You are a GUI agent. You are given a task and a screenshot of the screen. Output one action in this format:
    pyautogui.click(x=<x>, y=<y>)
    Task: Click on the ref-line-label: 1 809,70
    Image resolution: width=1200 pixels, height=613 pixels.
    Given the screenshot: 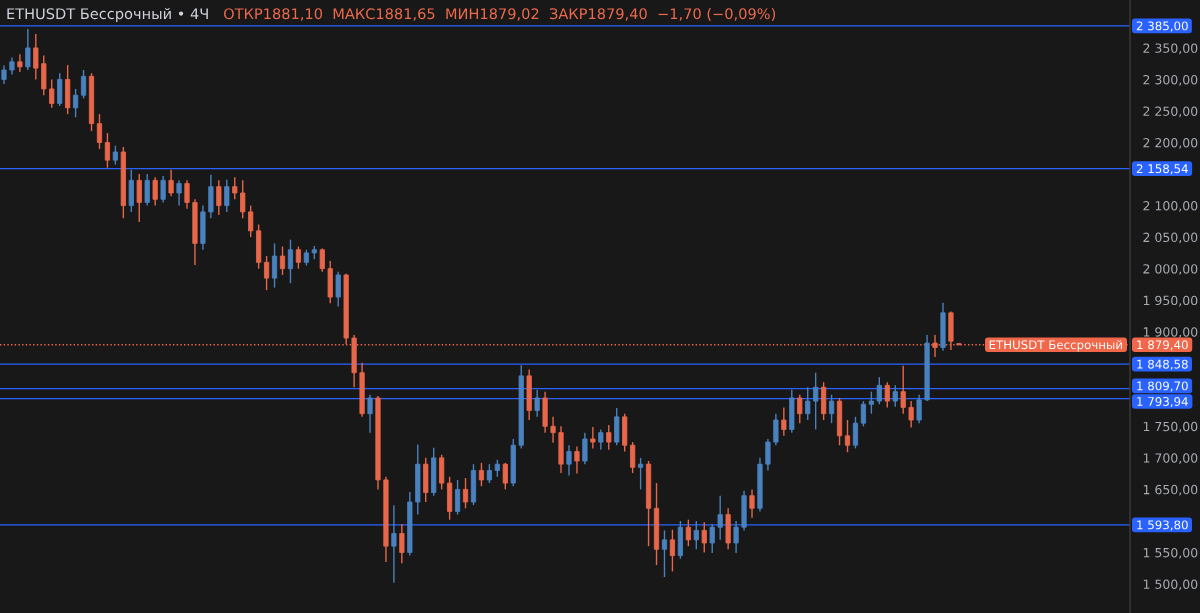 What is the action you would take?
    pyautogui.click(x=1162, y=386)
    